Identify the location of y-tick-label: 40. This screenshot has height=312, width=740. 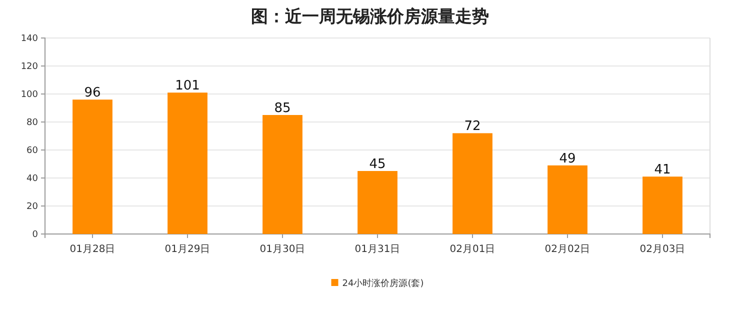
(32, 179).